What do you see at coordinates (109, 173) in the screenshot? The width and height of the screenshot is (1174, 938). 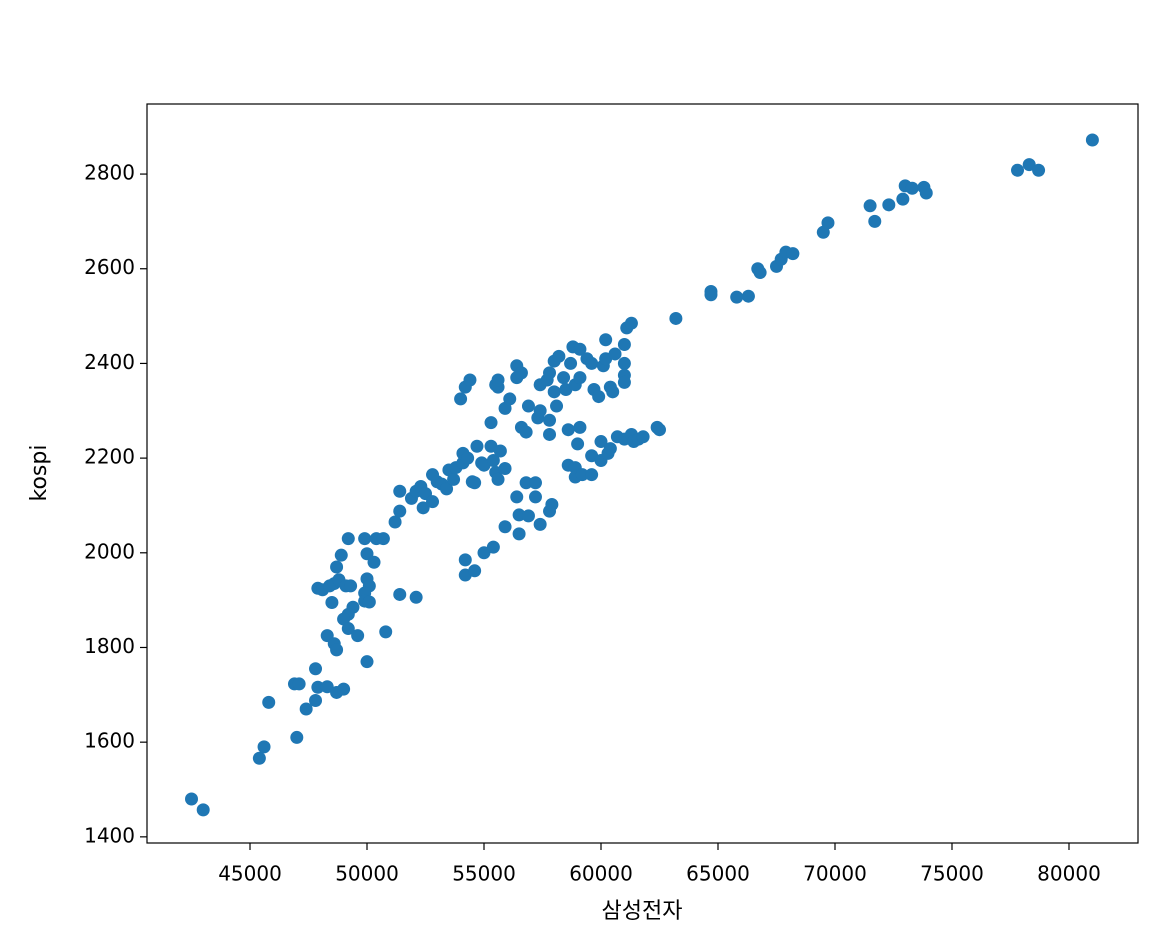 I see `y-tick-label: 2800` at bounding box center [109, 173].